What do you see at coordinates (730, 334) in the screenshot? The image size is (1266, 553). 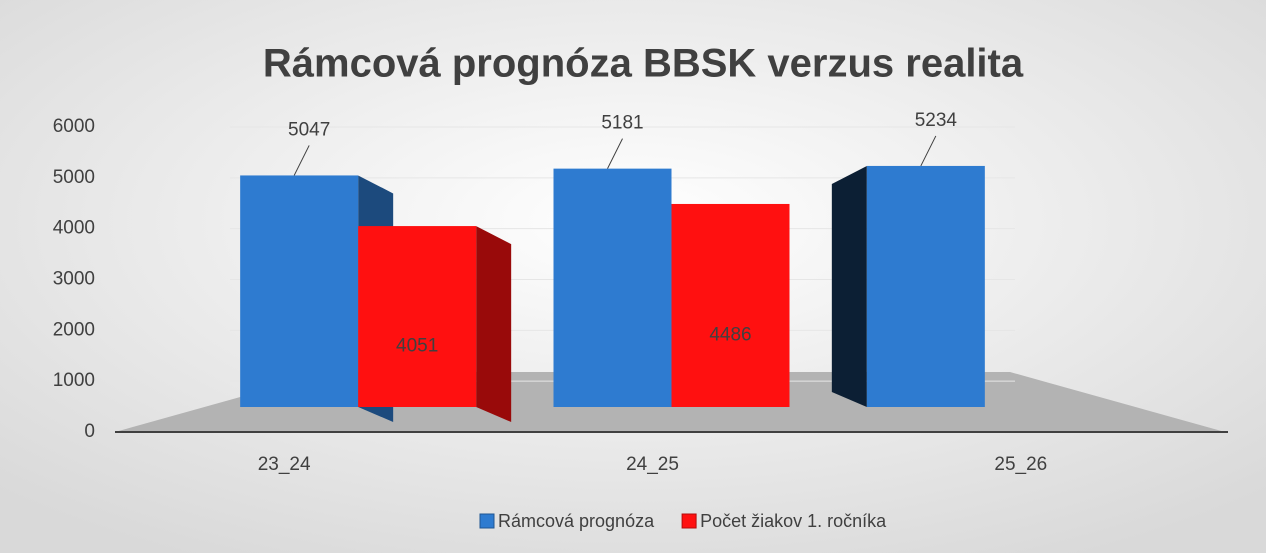 I see `data-label: 4486` at bounding box center [730, 334].